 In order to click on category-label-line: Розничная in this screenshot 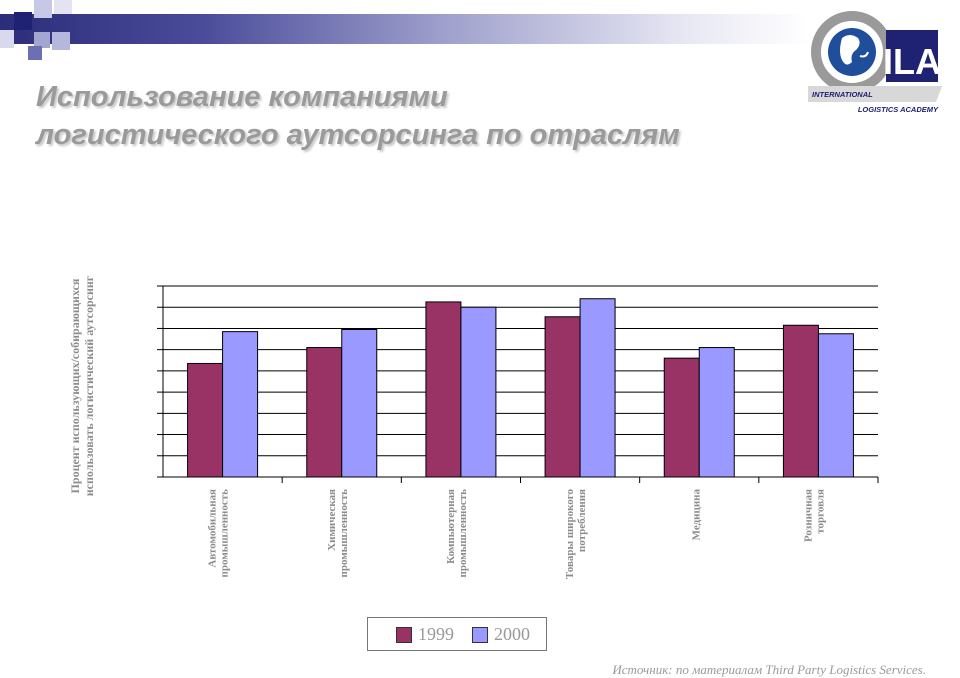, I will do `click(808, 515)`.